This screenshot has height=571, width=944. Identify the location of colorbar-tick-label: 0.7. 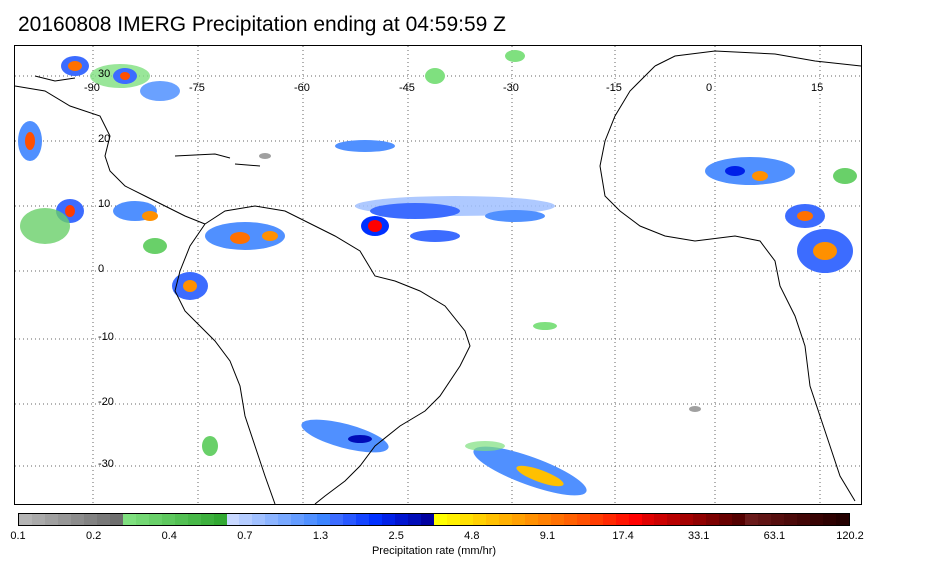
(245, 536).